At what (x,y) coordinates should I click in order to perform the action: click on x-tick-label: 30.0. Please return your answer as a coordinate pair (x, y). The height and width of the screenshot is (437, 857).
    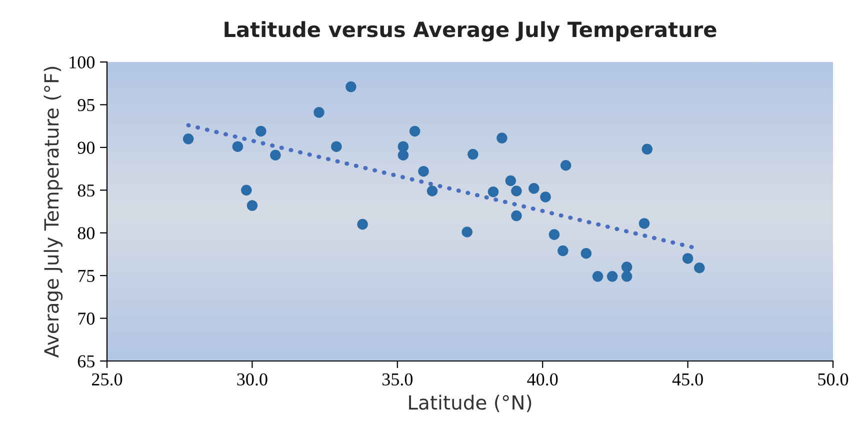
    Looking at the image, I should click on (252, 379).